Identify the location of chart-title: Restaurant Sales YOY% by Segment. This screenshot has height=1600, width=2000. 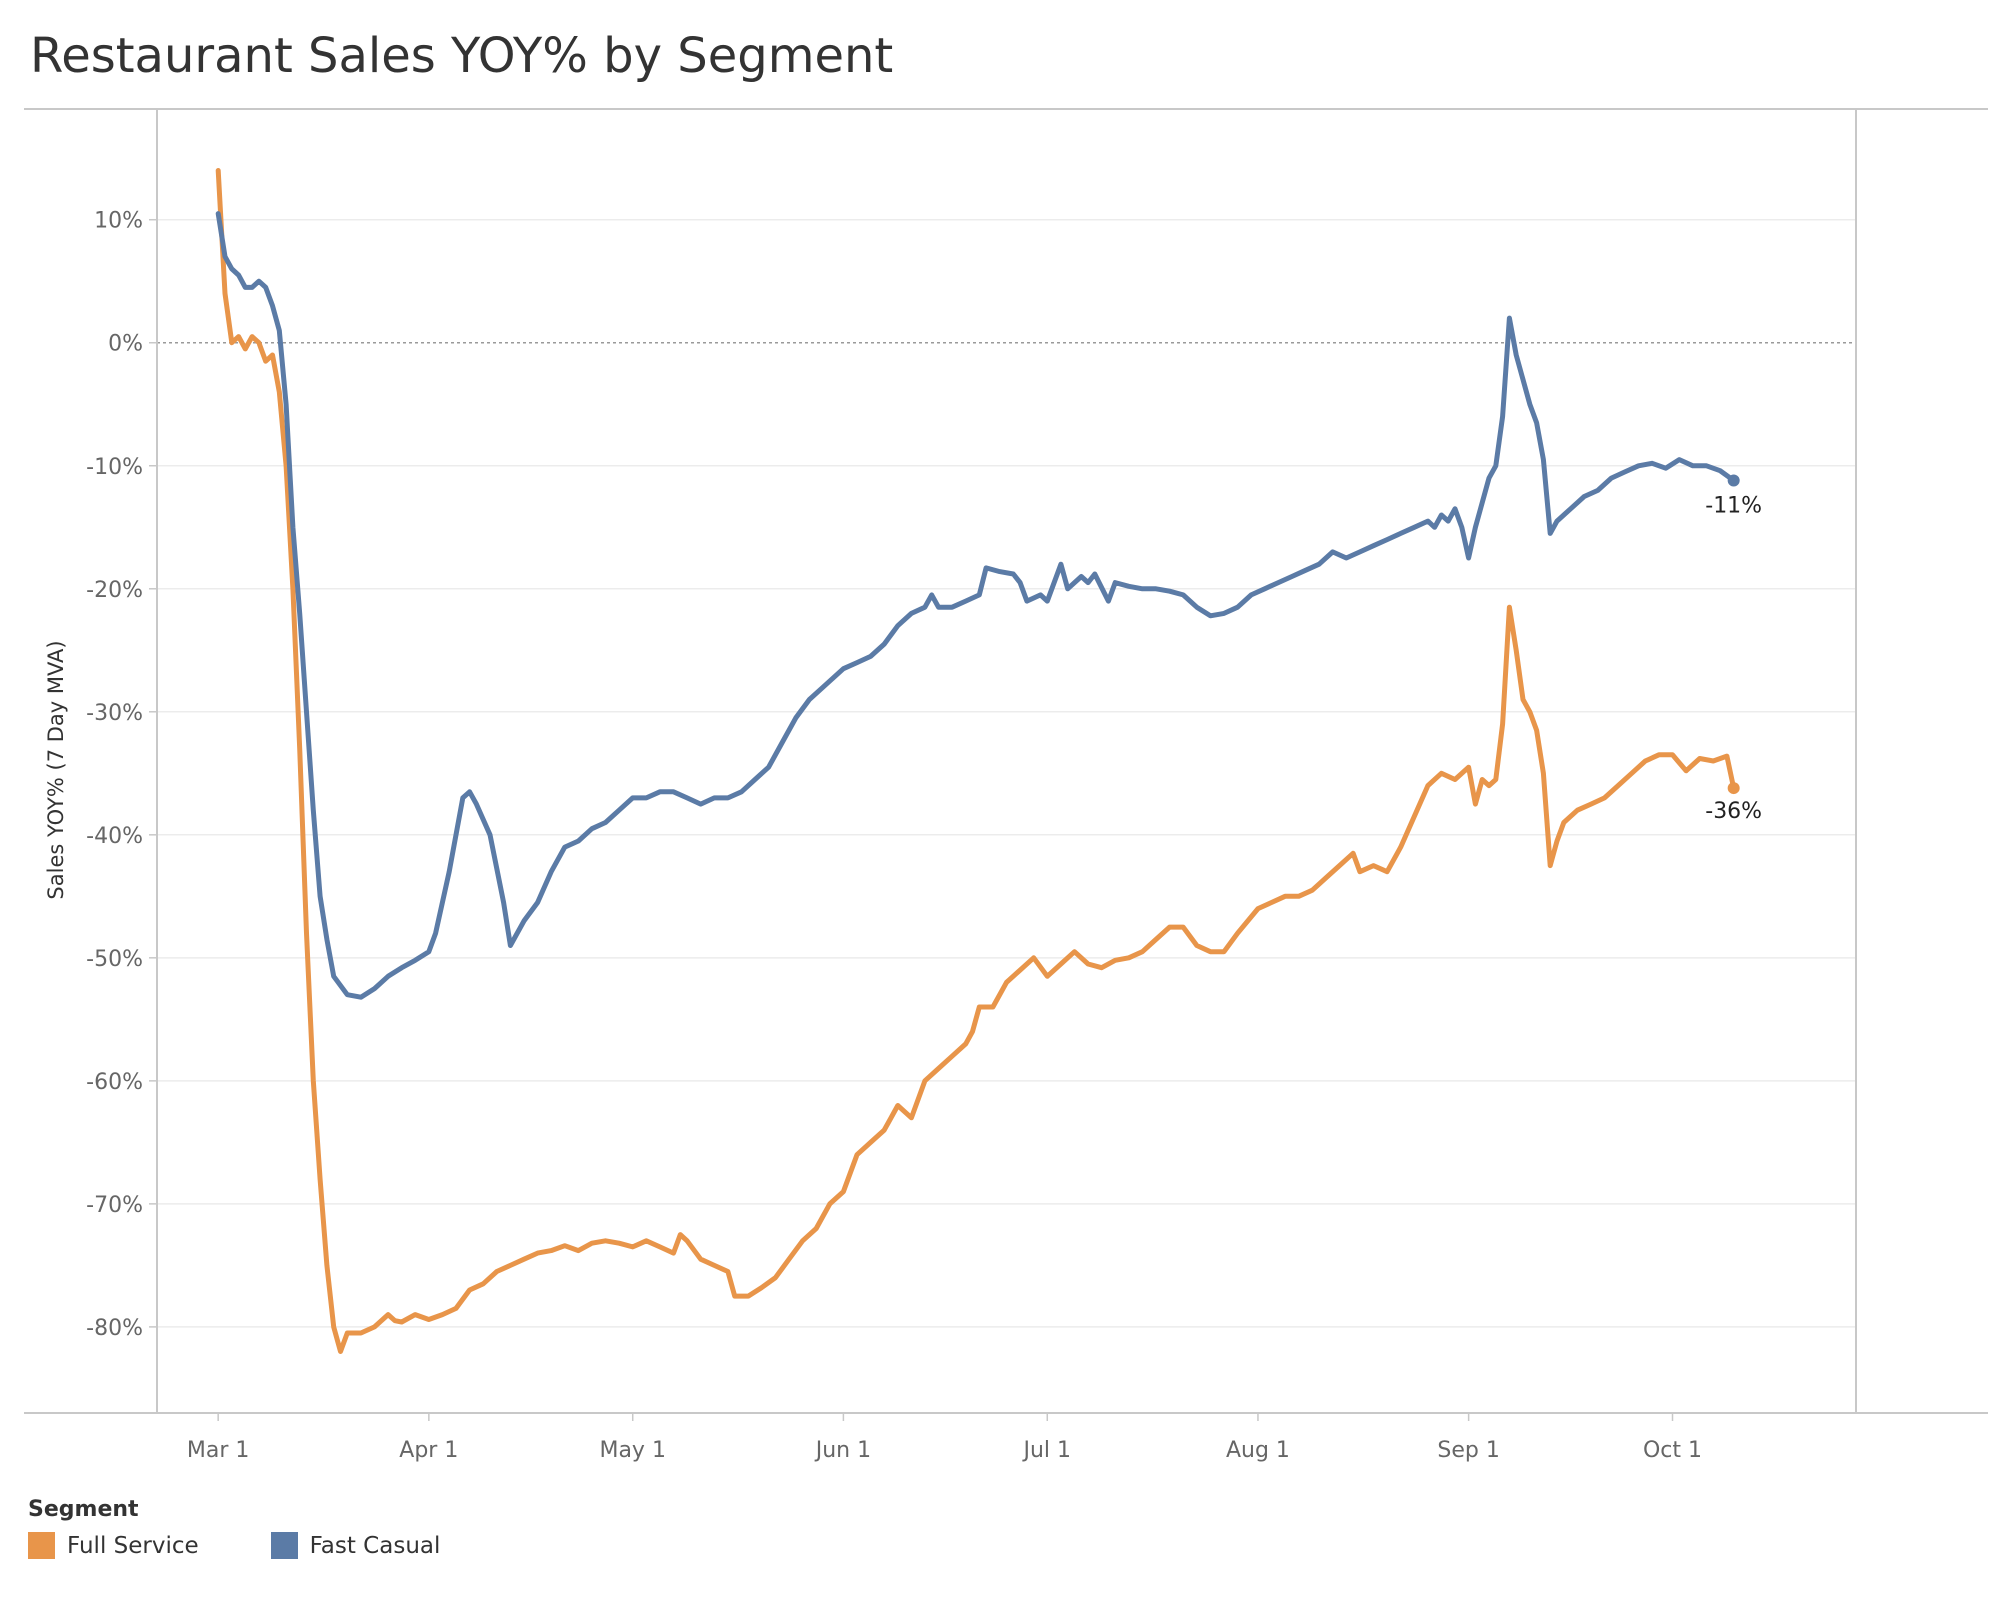
(462, 56).